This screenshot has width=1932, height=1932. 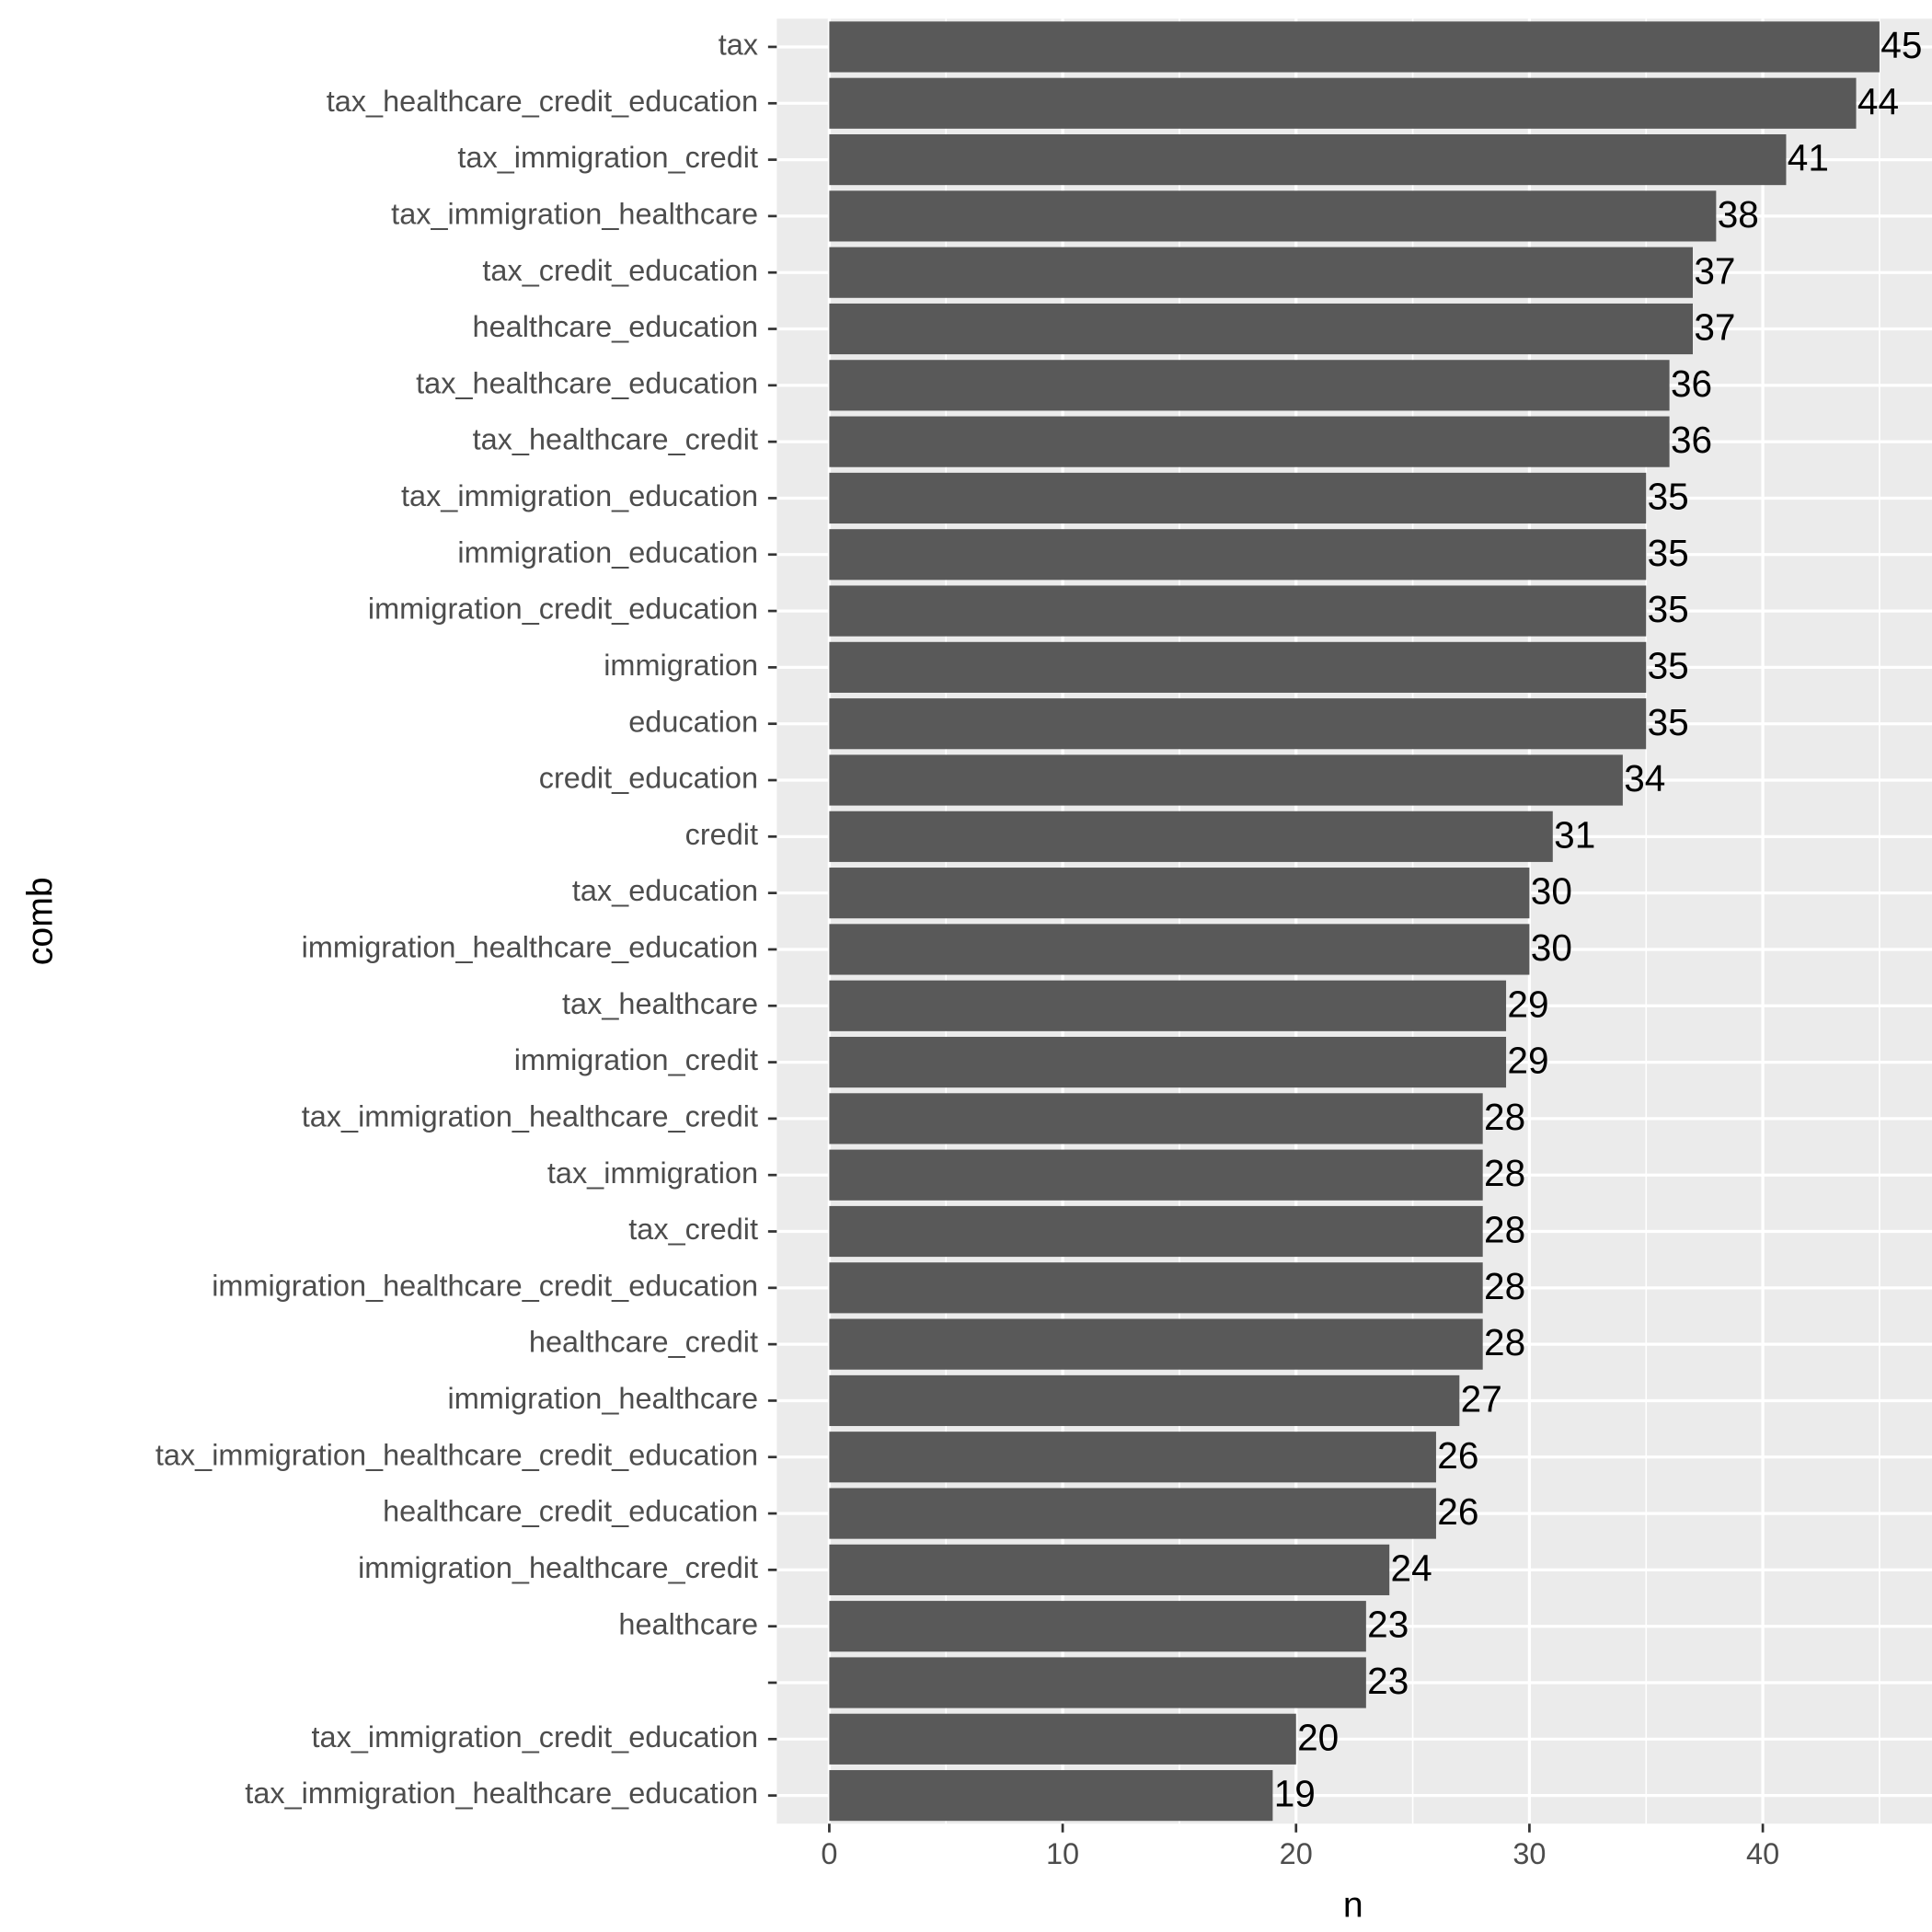 I want to click on y-tick-label: healthcare_credit, so click(x=643, y=1342).